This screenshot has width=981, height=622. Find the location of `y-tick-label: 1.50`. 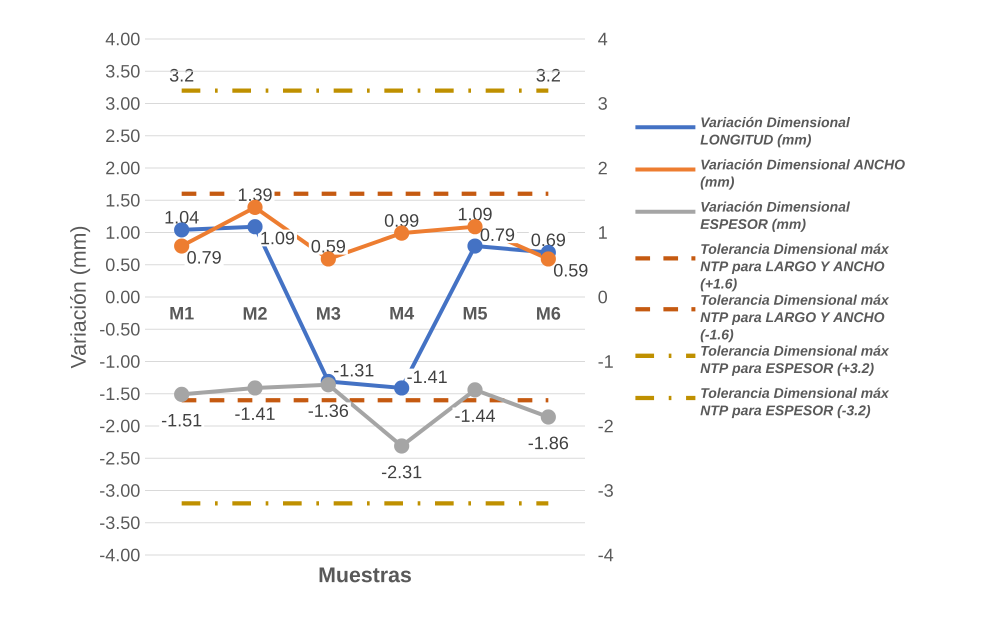

y-tick-label: 1.50 is located at coordinates (123, 200).